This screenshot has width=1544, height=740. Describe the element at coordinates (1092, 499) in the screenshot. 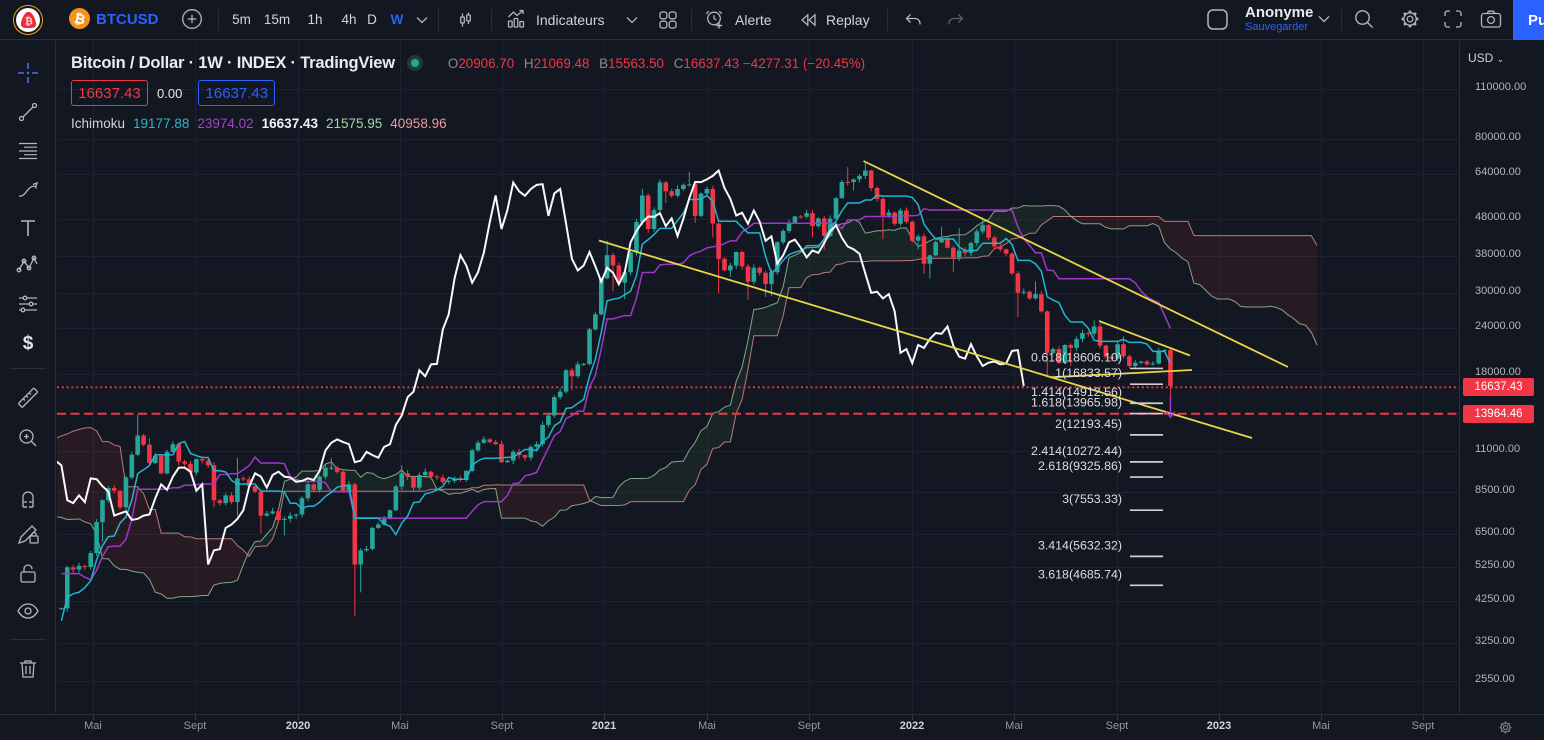

I see `svg-text: 3(7553.33)` at that location.